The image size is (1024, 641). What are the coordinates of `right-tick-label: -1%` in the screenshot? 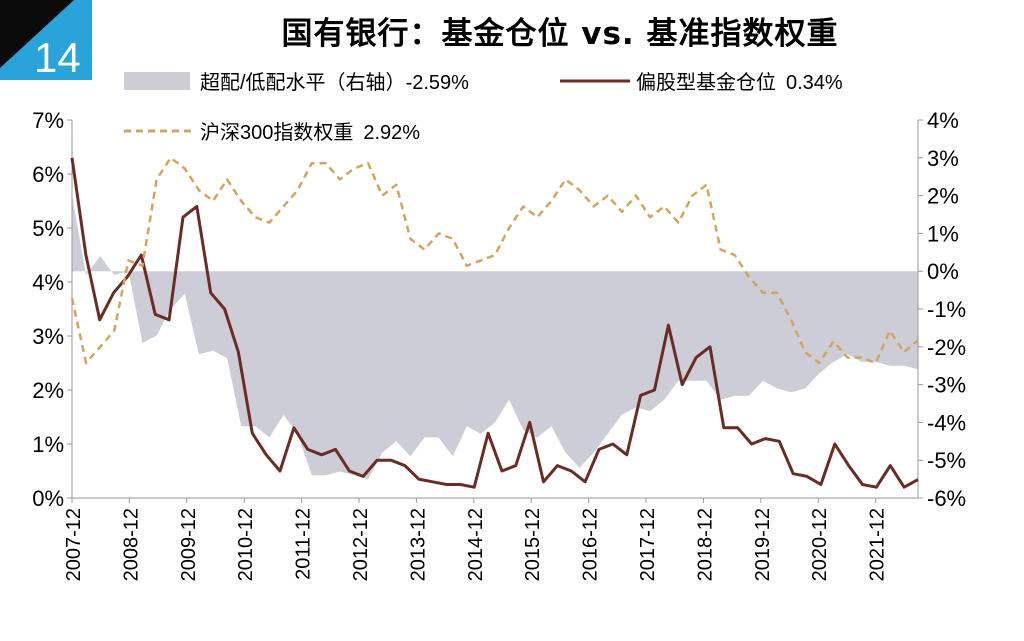 It's located at (946, 309).